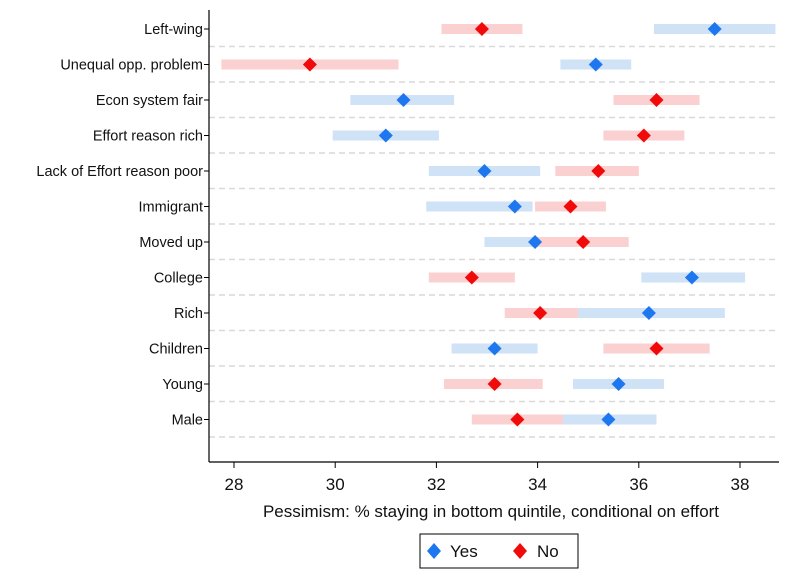 The image size is (789, 569). What do you see at coordinates (643, 135) in the screenshot?
I see `marker-no-effort-reason-rich` at bounding box center [643, 135].